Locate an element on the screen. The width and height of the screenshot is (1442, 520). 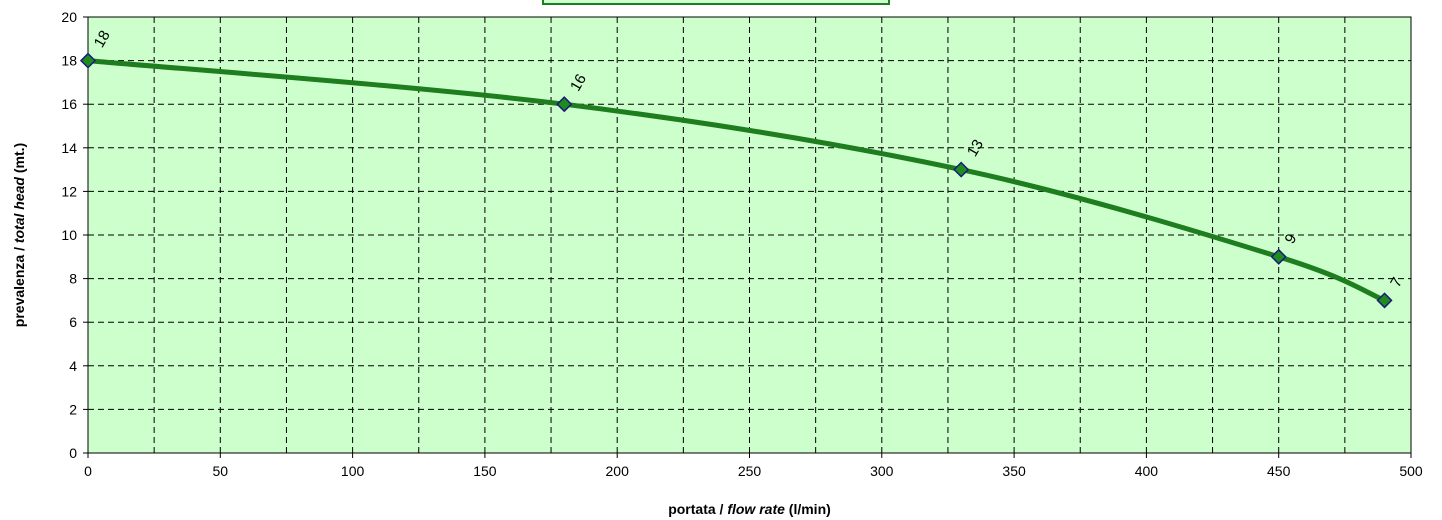
y-tick-label: 8 is located at coordinates (73, 279).